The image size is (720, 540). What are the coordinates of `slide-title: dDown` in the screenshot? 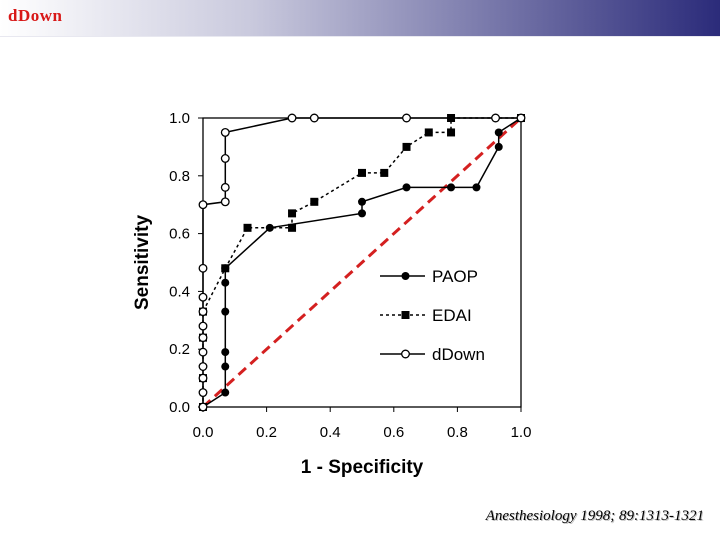 It's located at (35, 15).